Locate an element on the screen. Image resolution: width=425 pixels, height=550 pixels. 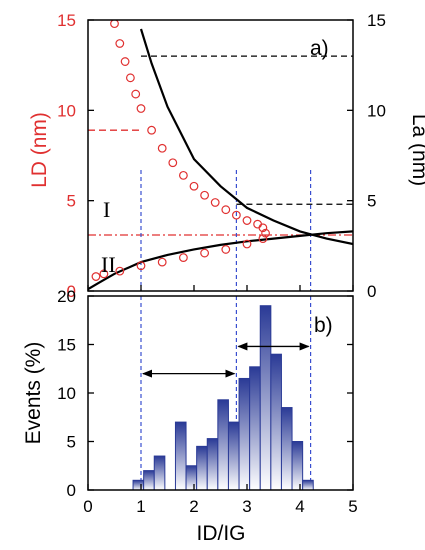
left-tick-label: 5 is located at coordinates (71, 201).